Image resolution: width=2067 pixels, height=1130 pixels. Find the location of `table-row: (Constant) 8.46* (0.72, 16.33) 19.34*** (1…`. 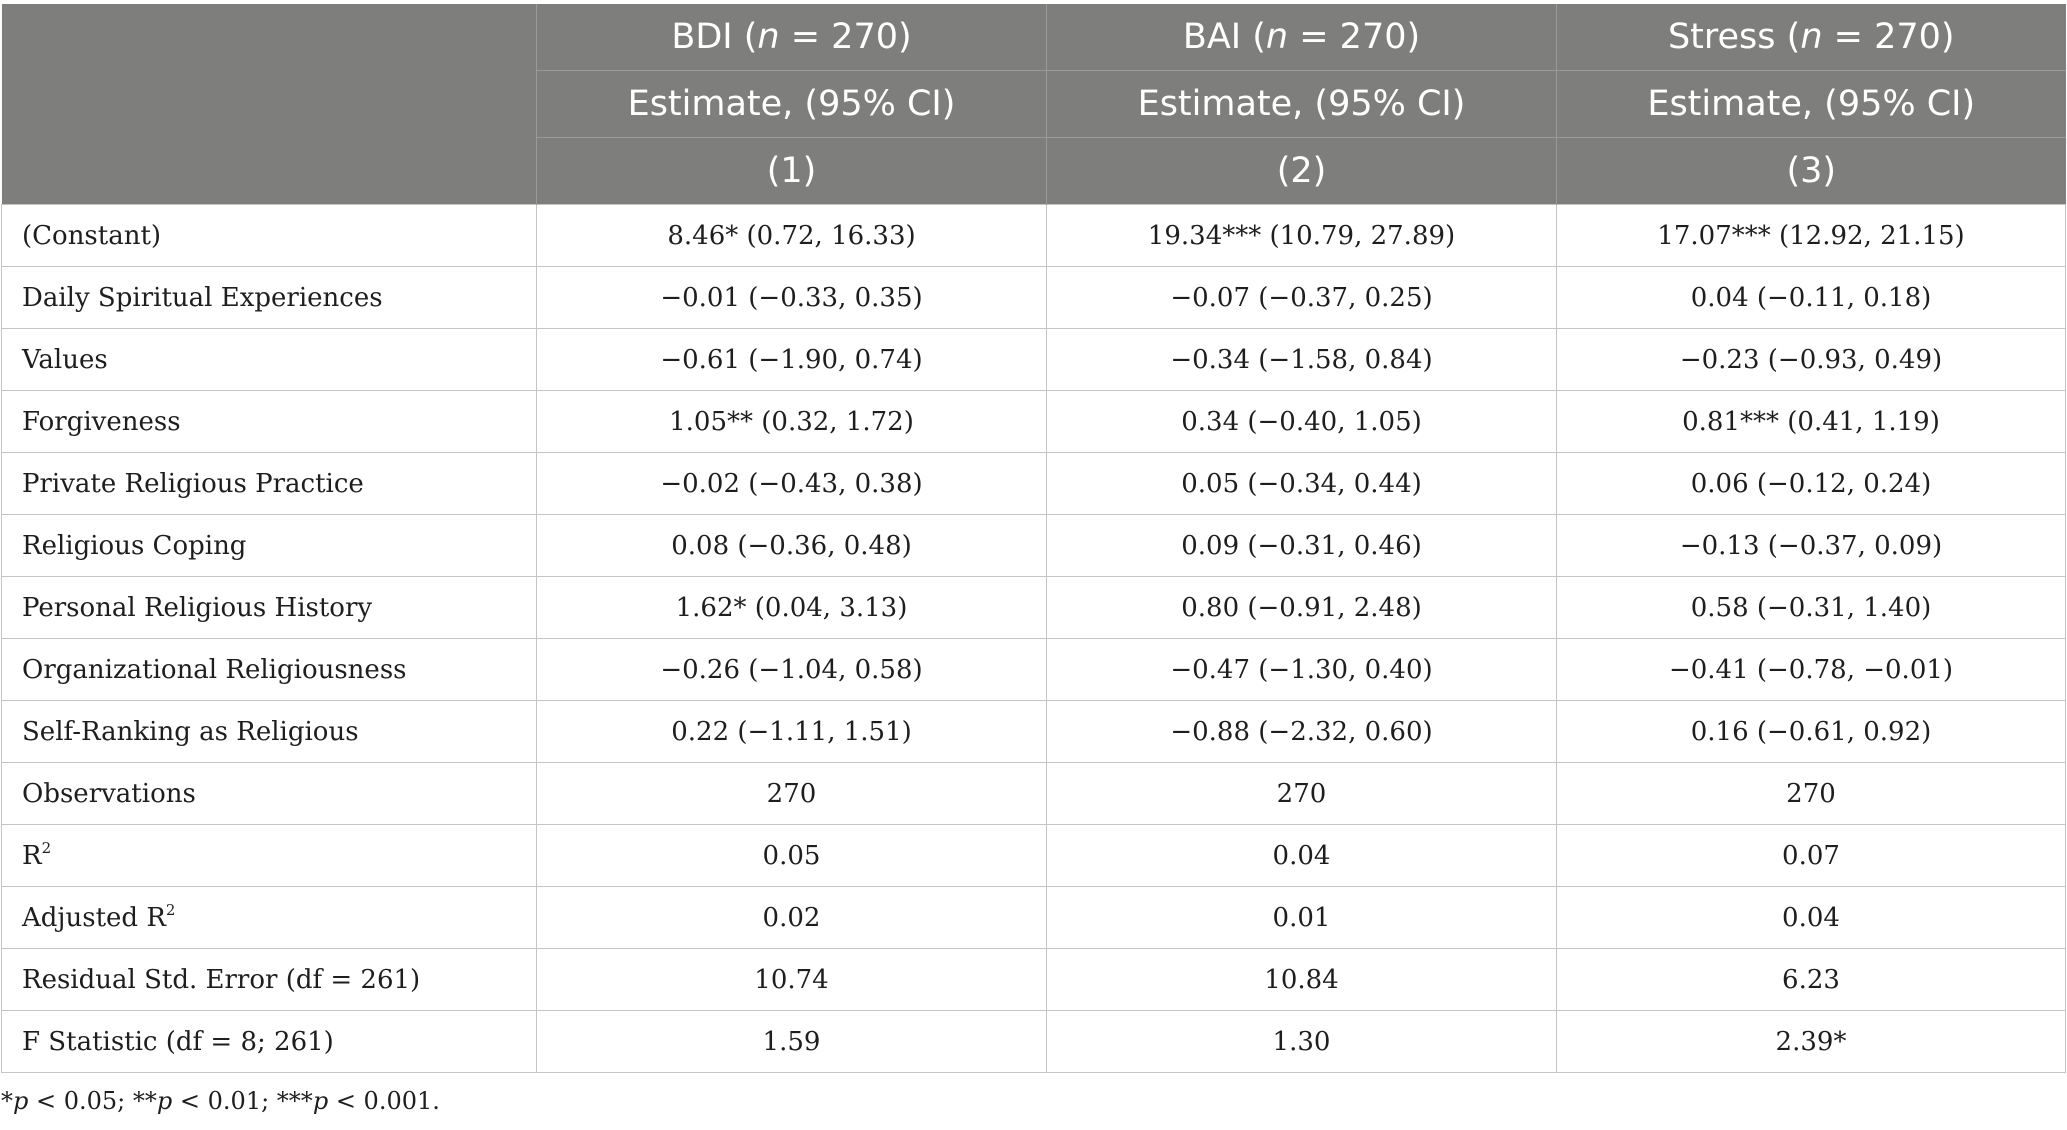

table-row: (Constant) 8.46* (0.72, 16.33) 19.34*** (1… is located at coordinates (1033, 235).